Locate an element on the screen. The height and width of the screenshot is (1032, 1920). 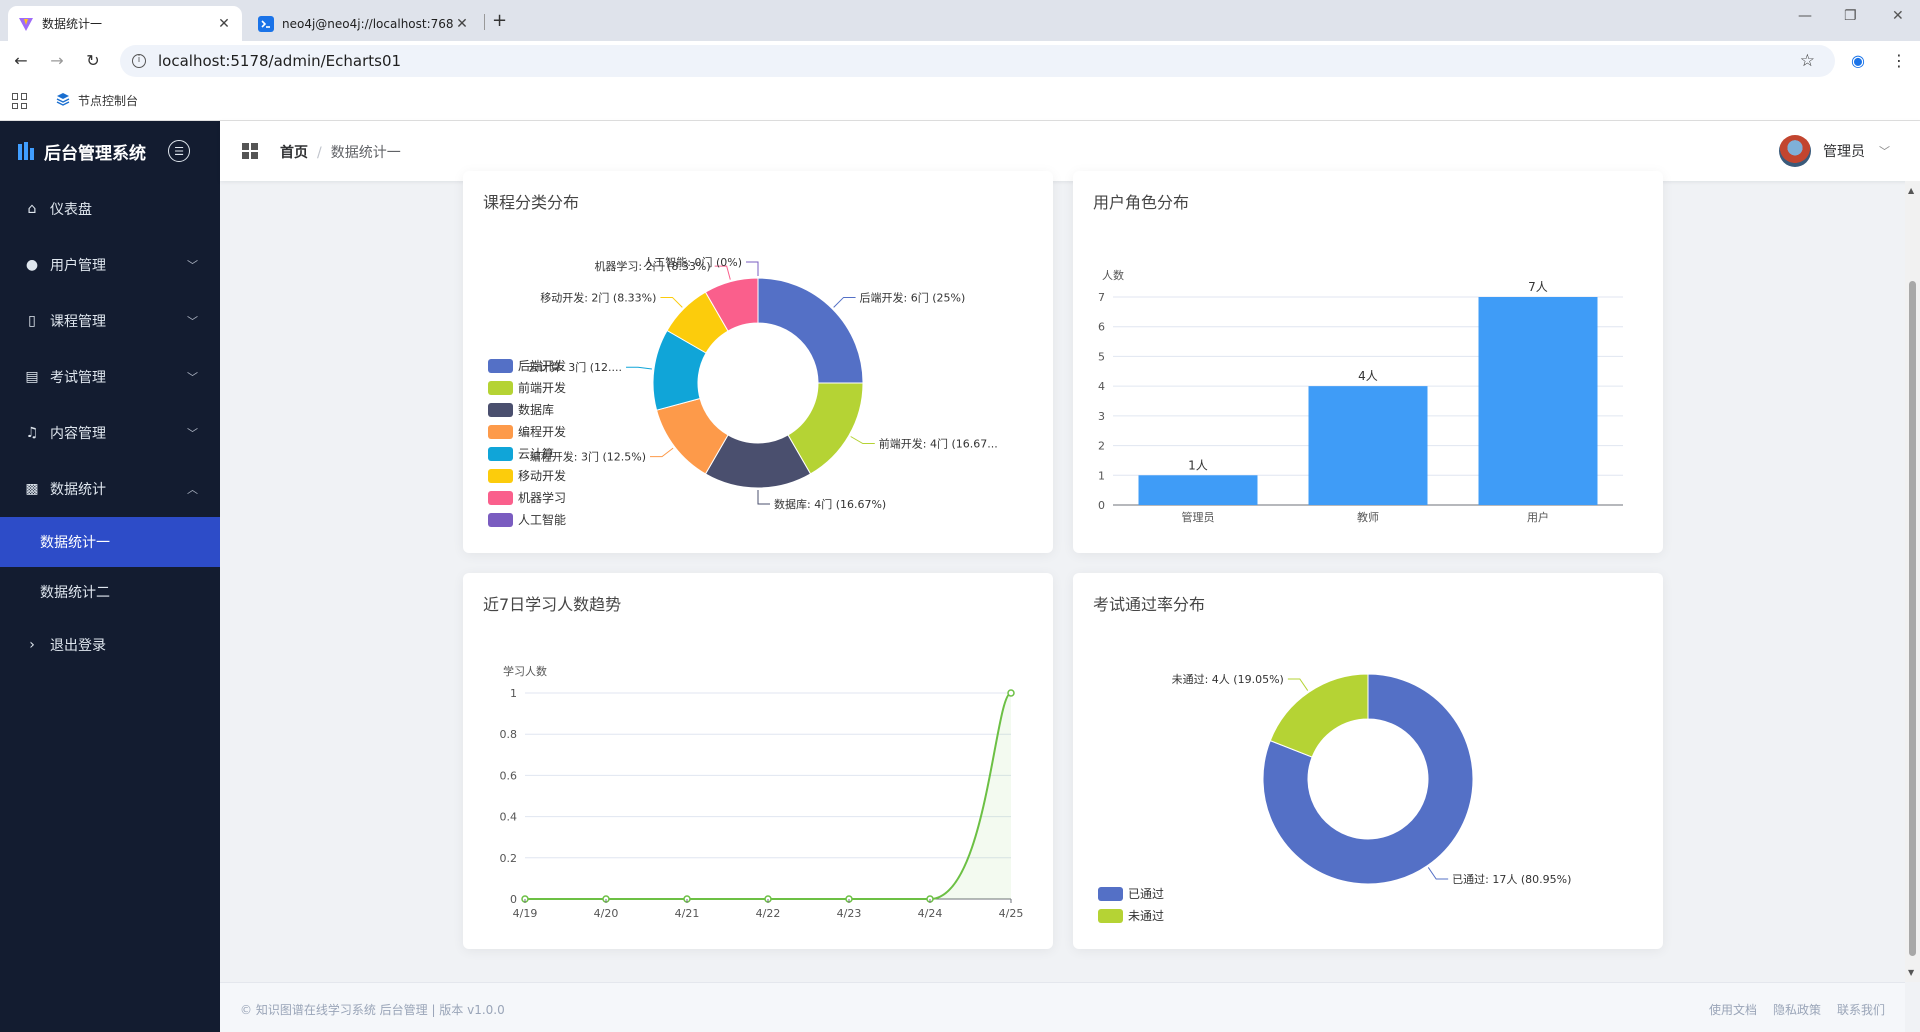
chart-card-user-role: 人数 0 1 2 3 4 5 6 7 1人 管理员 4人 教师 7人 用户 用户角色分布 is located at coordinates (1368, 362).